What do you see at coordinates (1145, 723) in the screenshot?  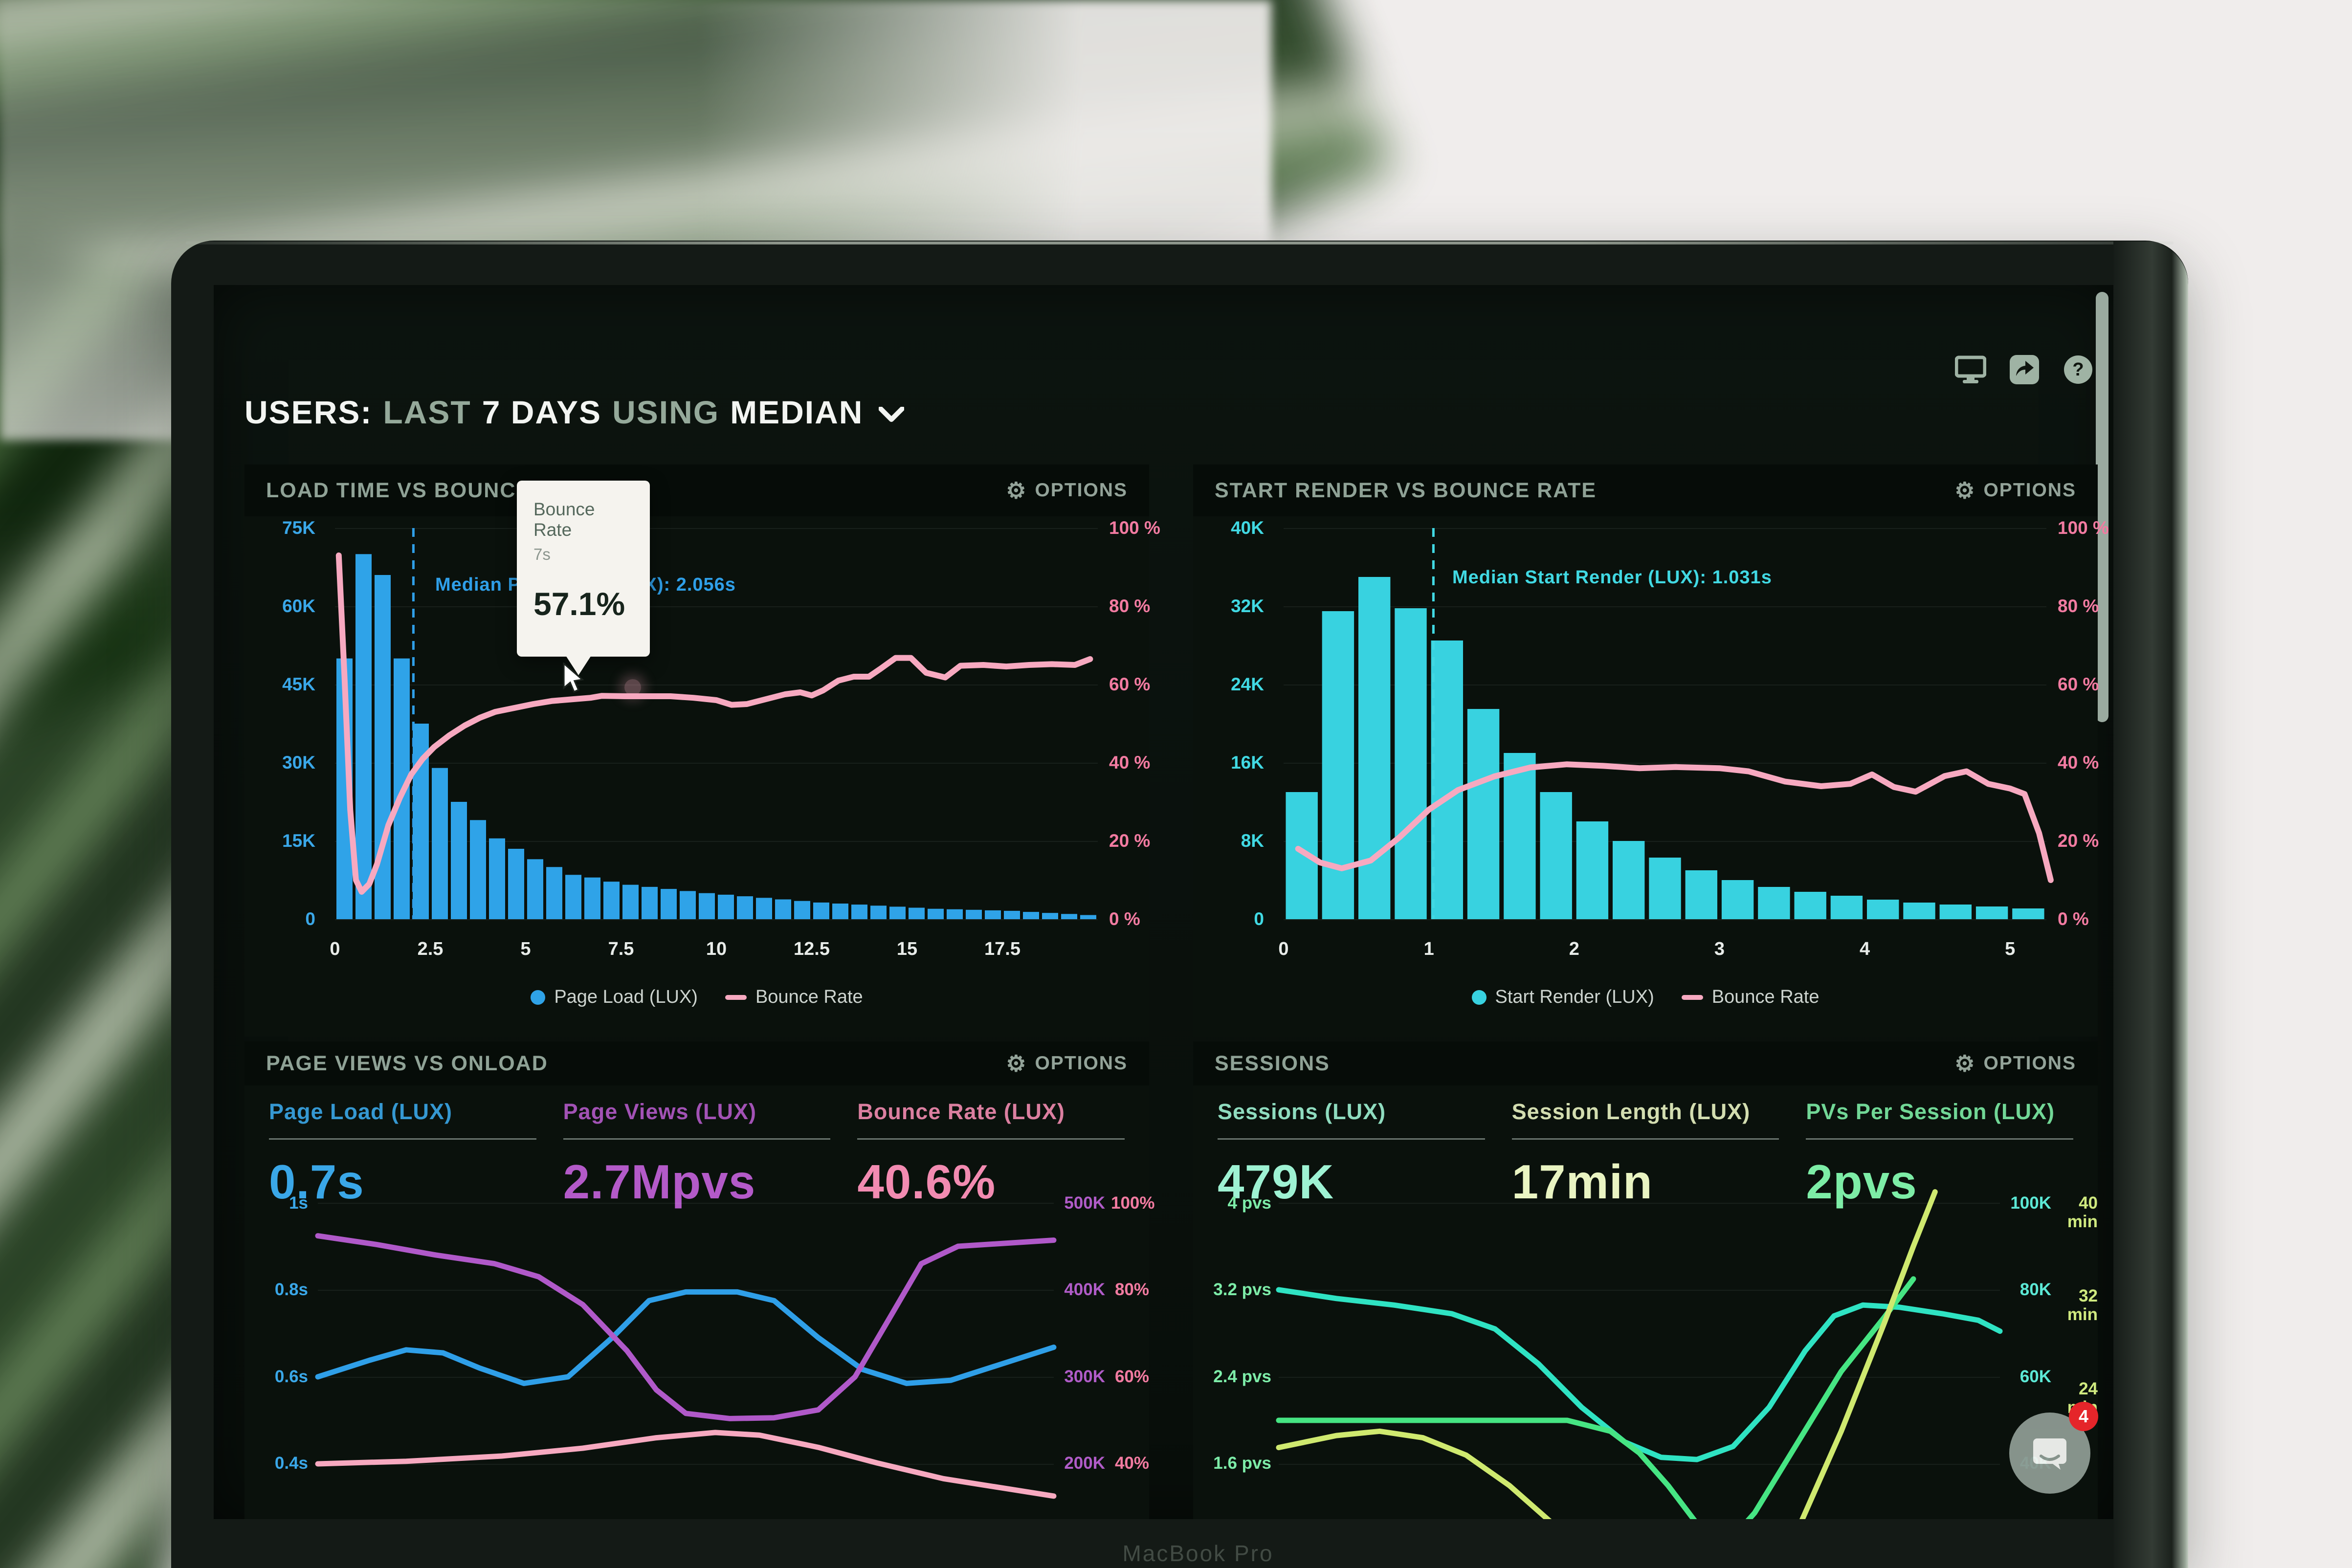 I see `y-axis-right: 100 % 80 % 60 % 40 % 20 % 0 %` at bounding box center [1145, 723].